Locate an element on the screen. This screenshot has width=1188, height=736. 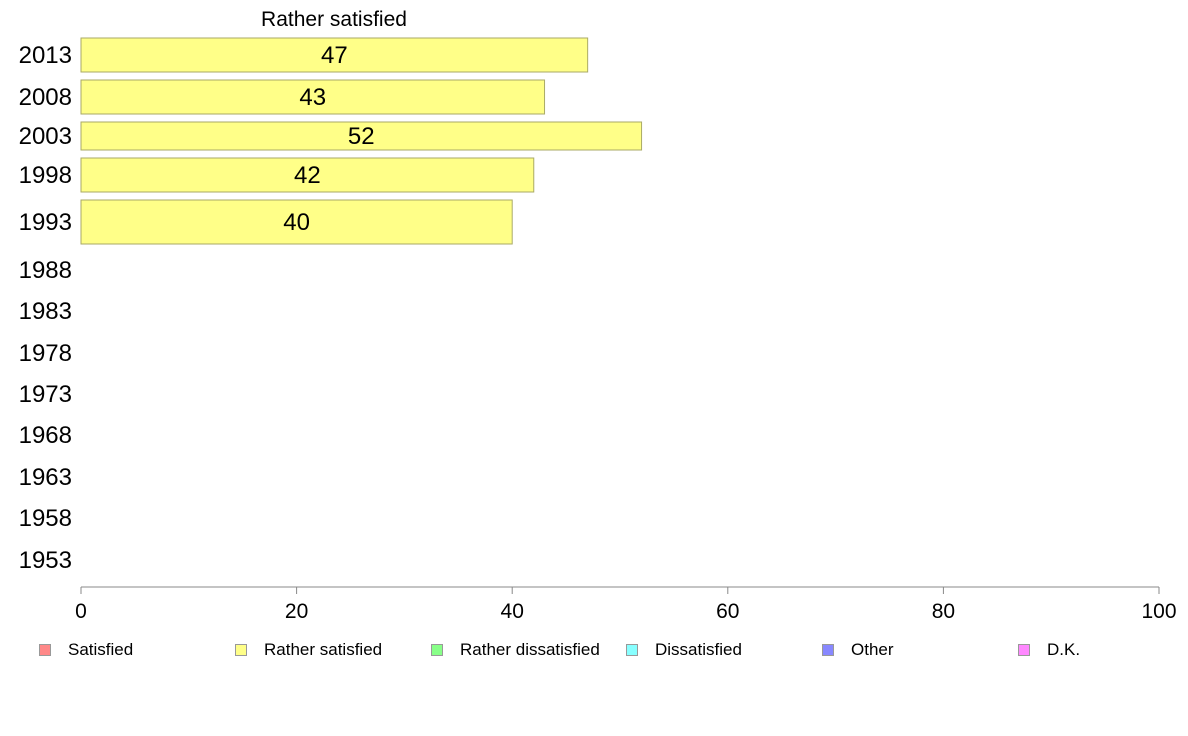
chart-title: Rather satisfied is located at coordinates (334, 19).